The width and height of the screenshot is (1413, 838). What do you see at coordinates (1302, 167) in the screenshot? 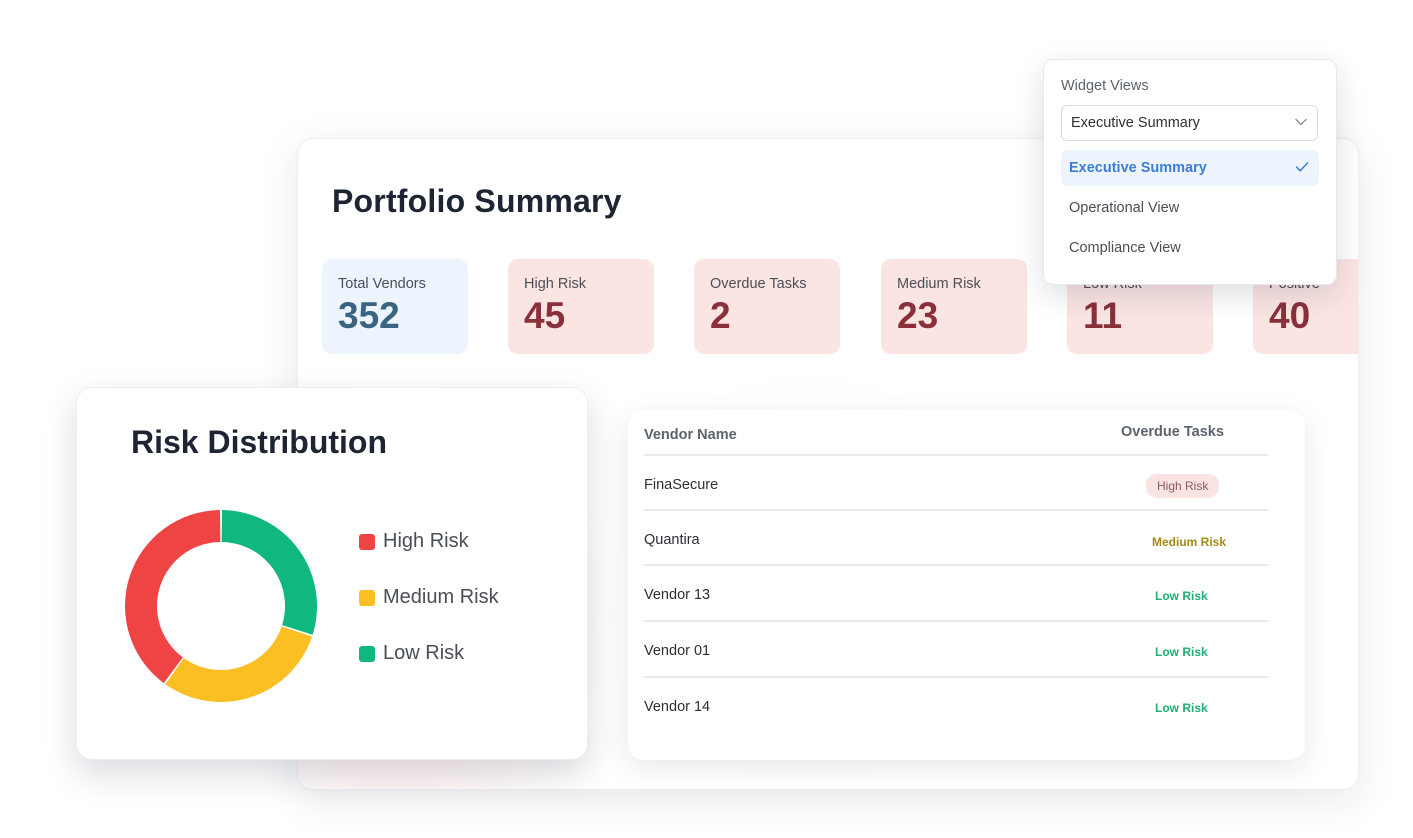
I see `checkmark-icon` at bounding box center [1302, 167].